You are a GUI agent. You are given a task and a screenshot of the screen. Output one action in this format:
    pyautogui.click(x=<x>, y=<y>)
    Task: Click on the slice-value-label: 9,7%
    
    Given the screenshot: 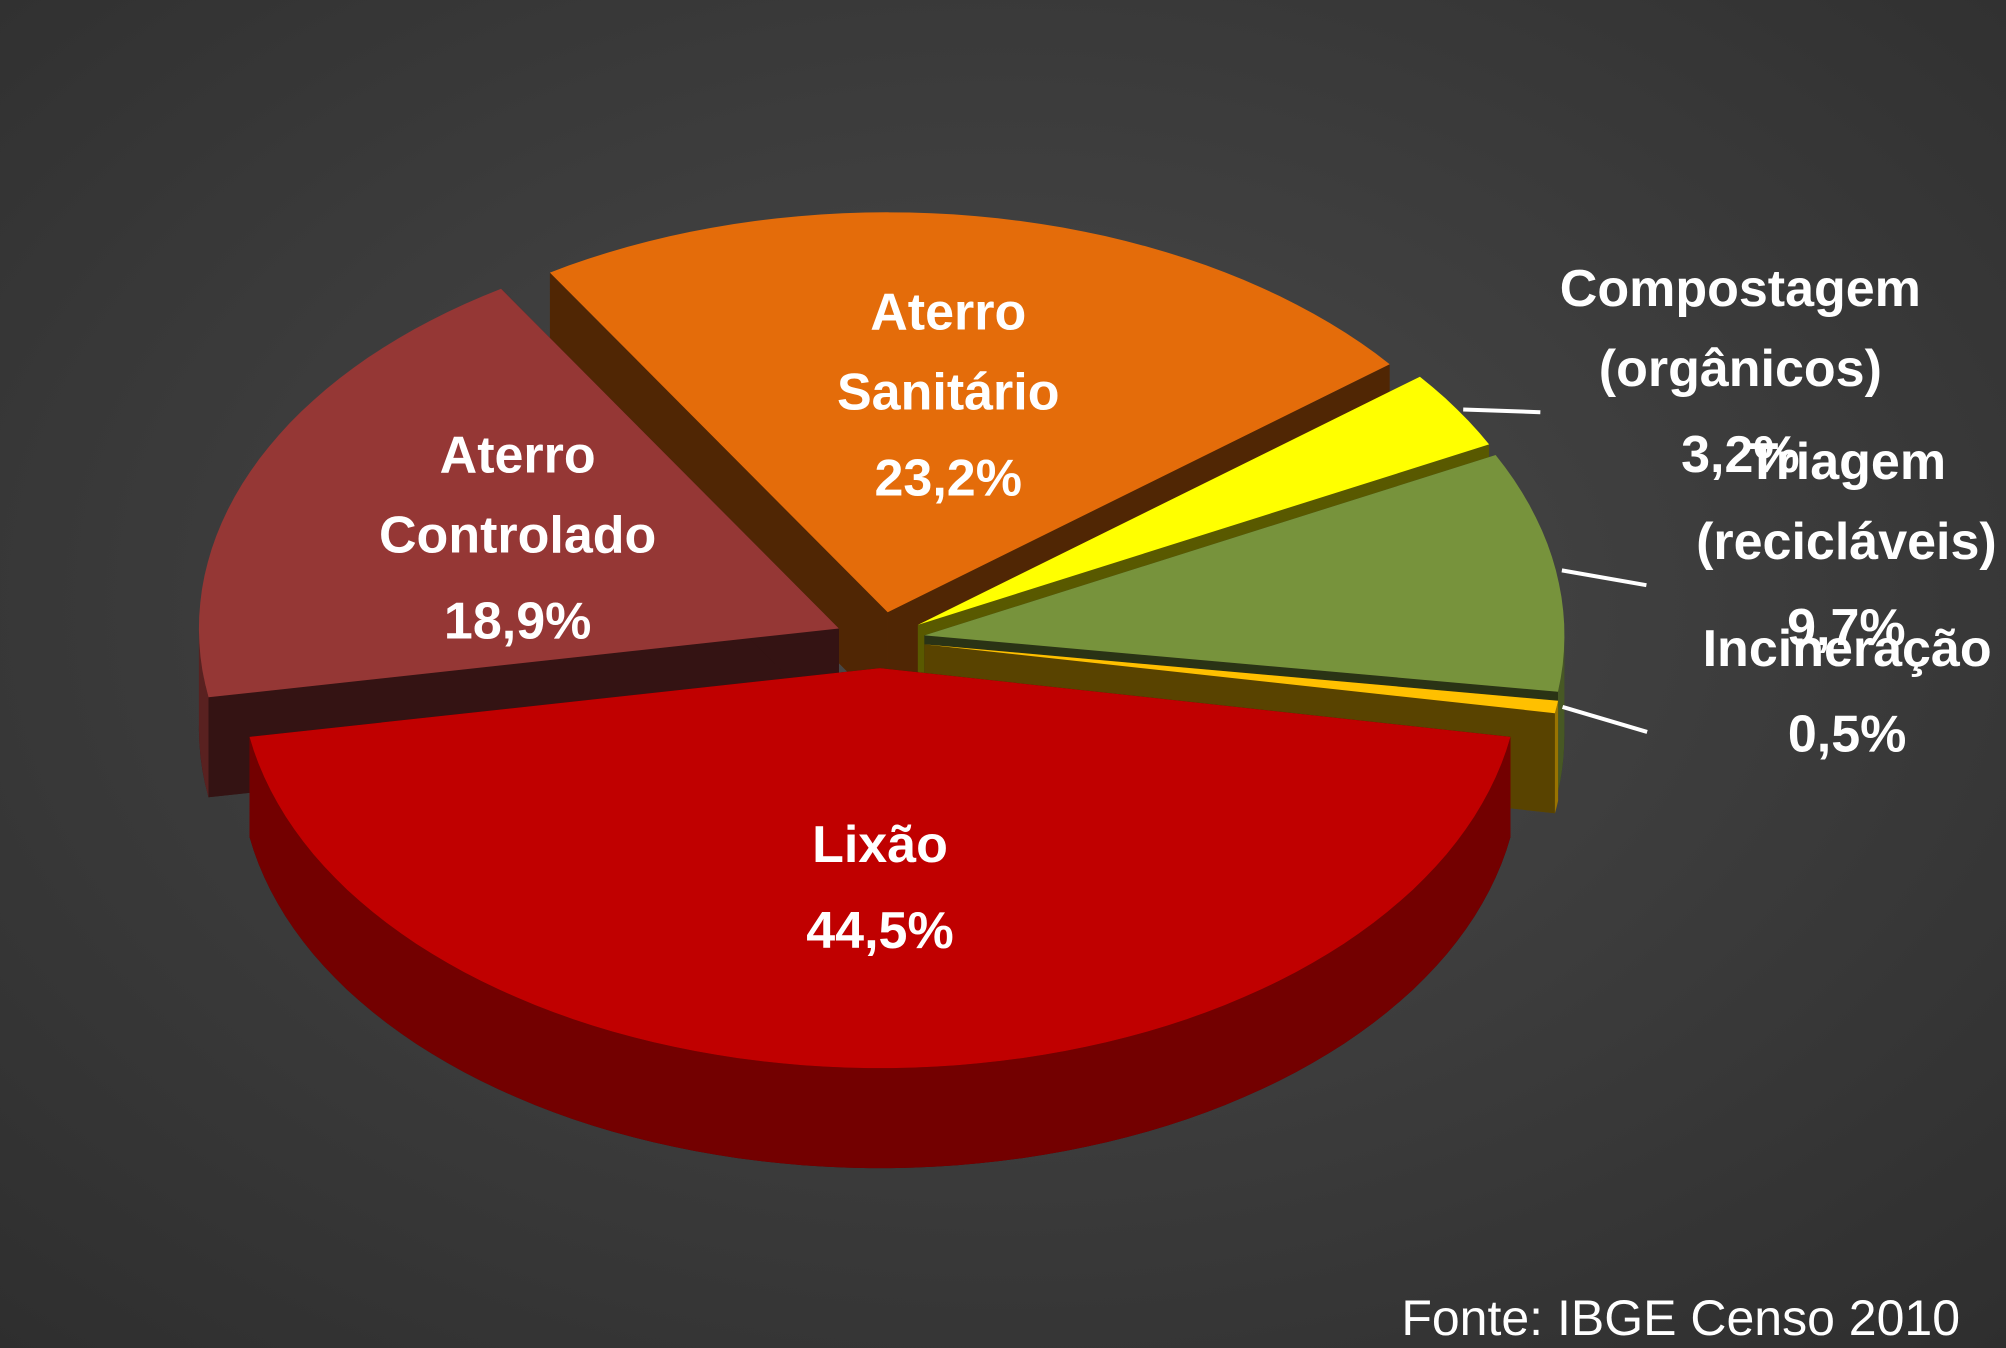 What is the action you would take?
    pyautogui.click(x=1846, y=628)
    